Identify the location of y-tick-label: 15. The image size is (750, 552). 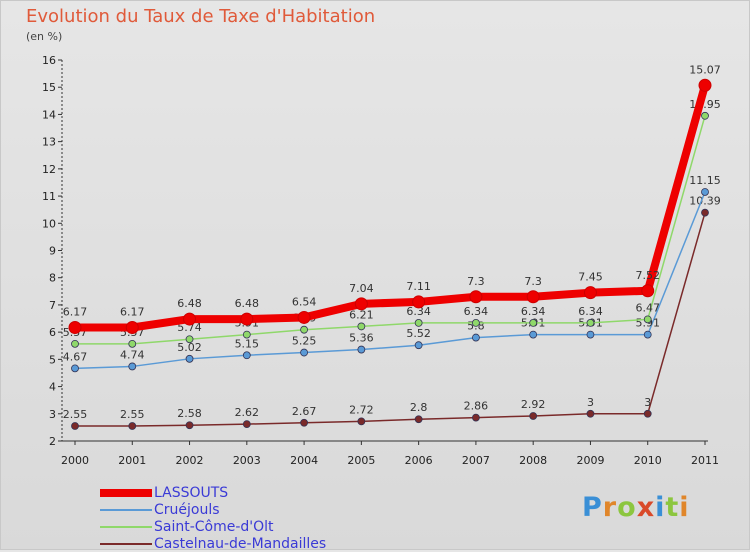
(49, 87).